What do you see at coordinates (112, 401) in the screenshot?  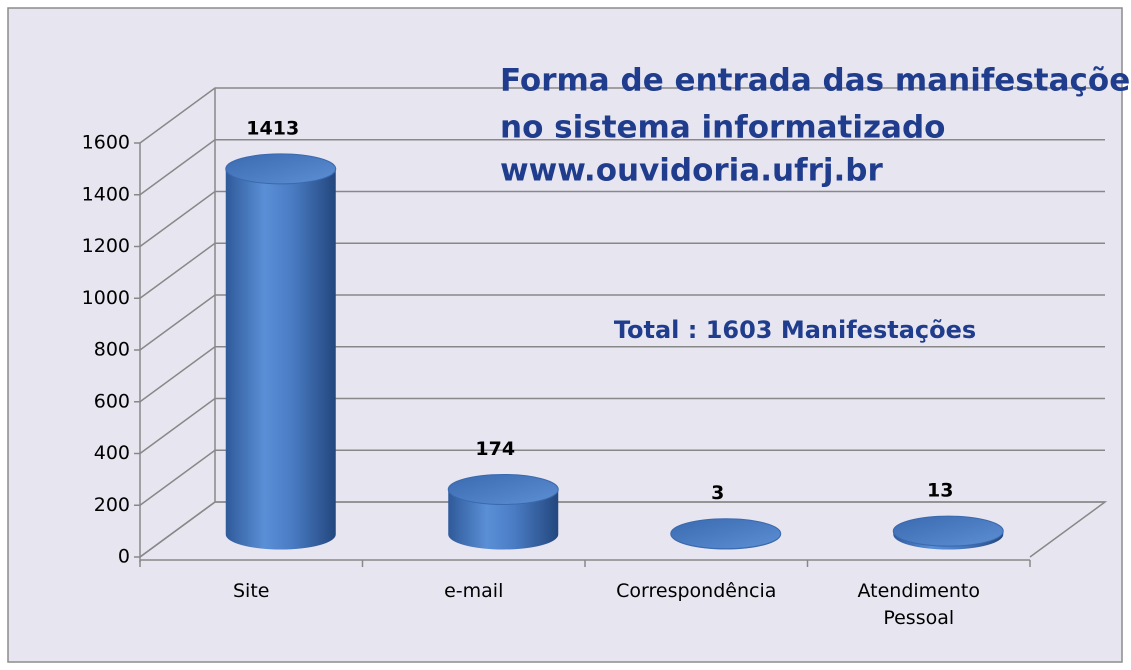 I see `y-tick-label: 600` at bounding box center [112, 401].